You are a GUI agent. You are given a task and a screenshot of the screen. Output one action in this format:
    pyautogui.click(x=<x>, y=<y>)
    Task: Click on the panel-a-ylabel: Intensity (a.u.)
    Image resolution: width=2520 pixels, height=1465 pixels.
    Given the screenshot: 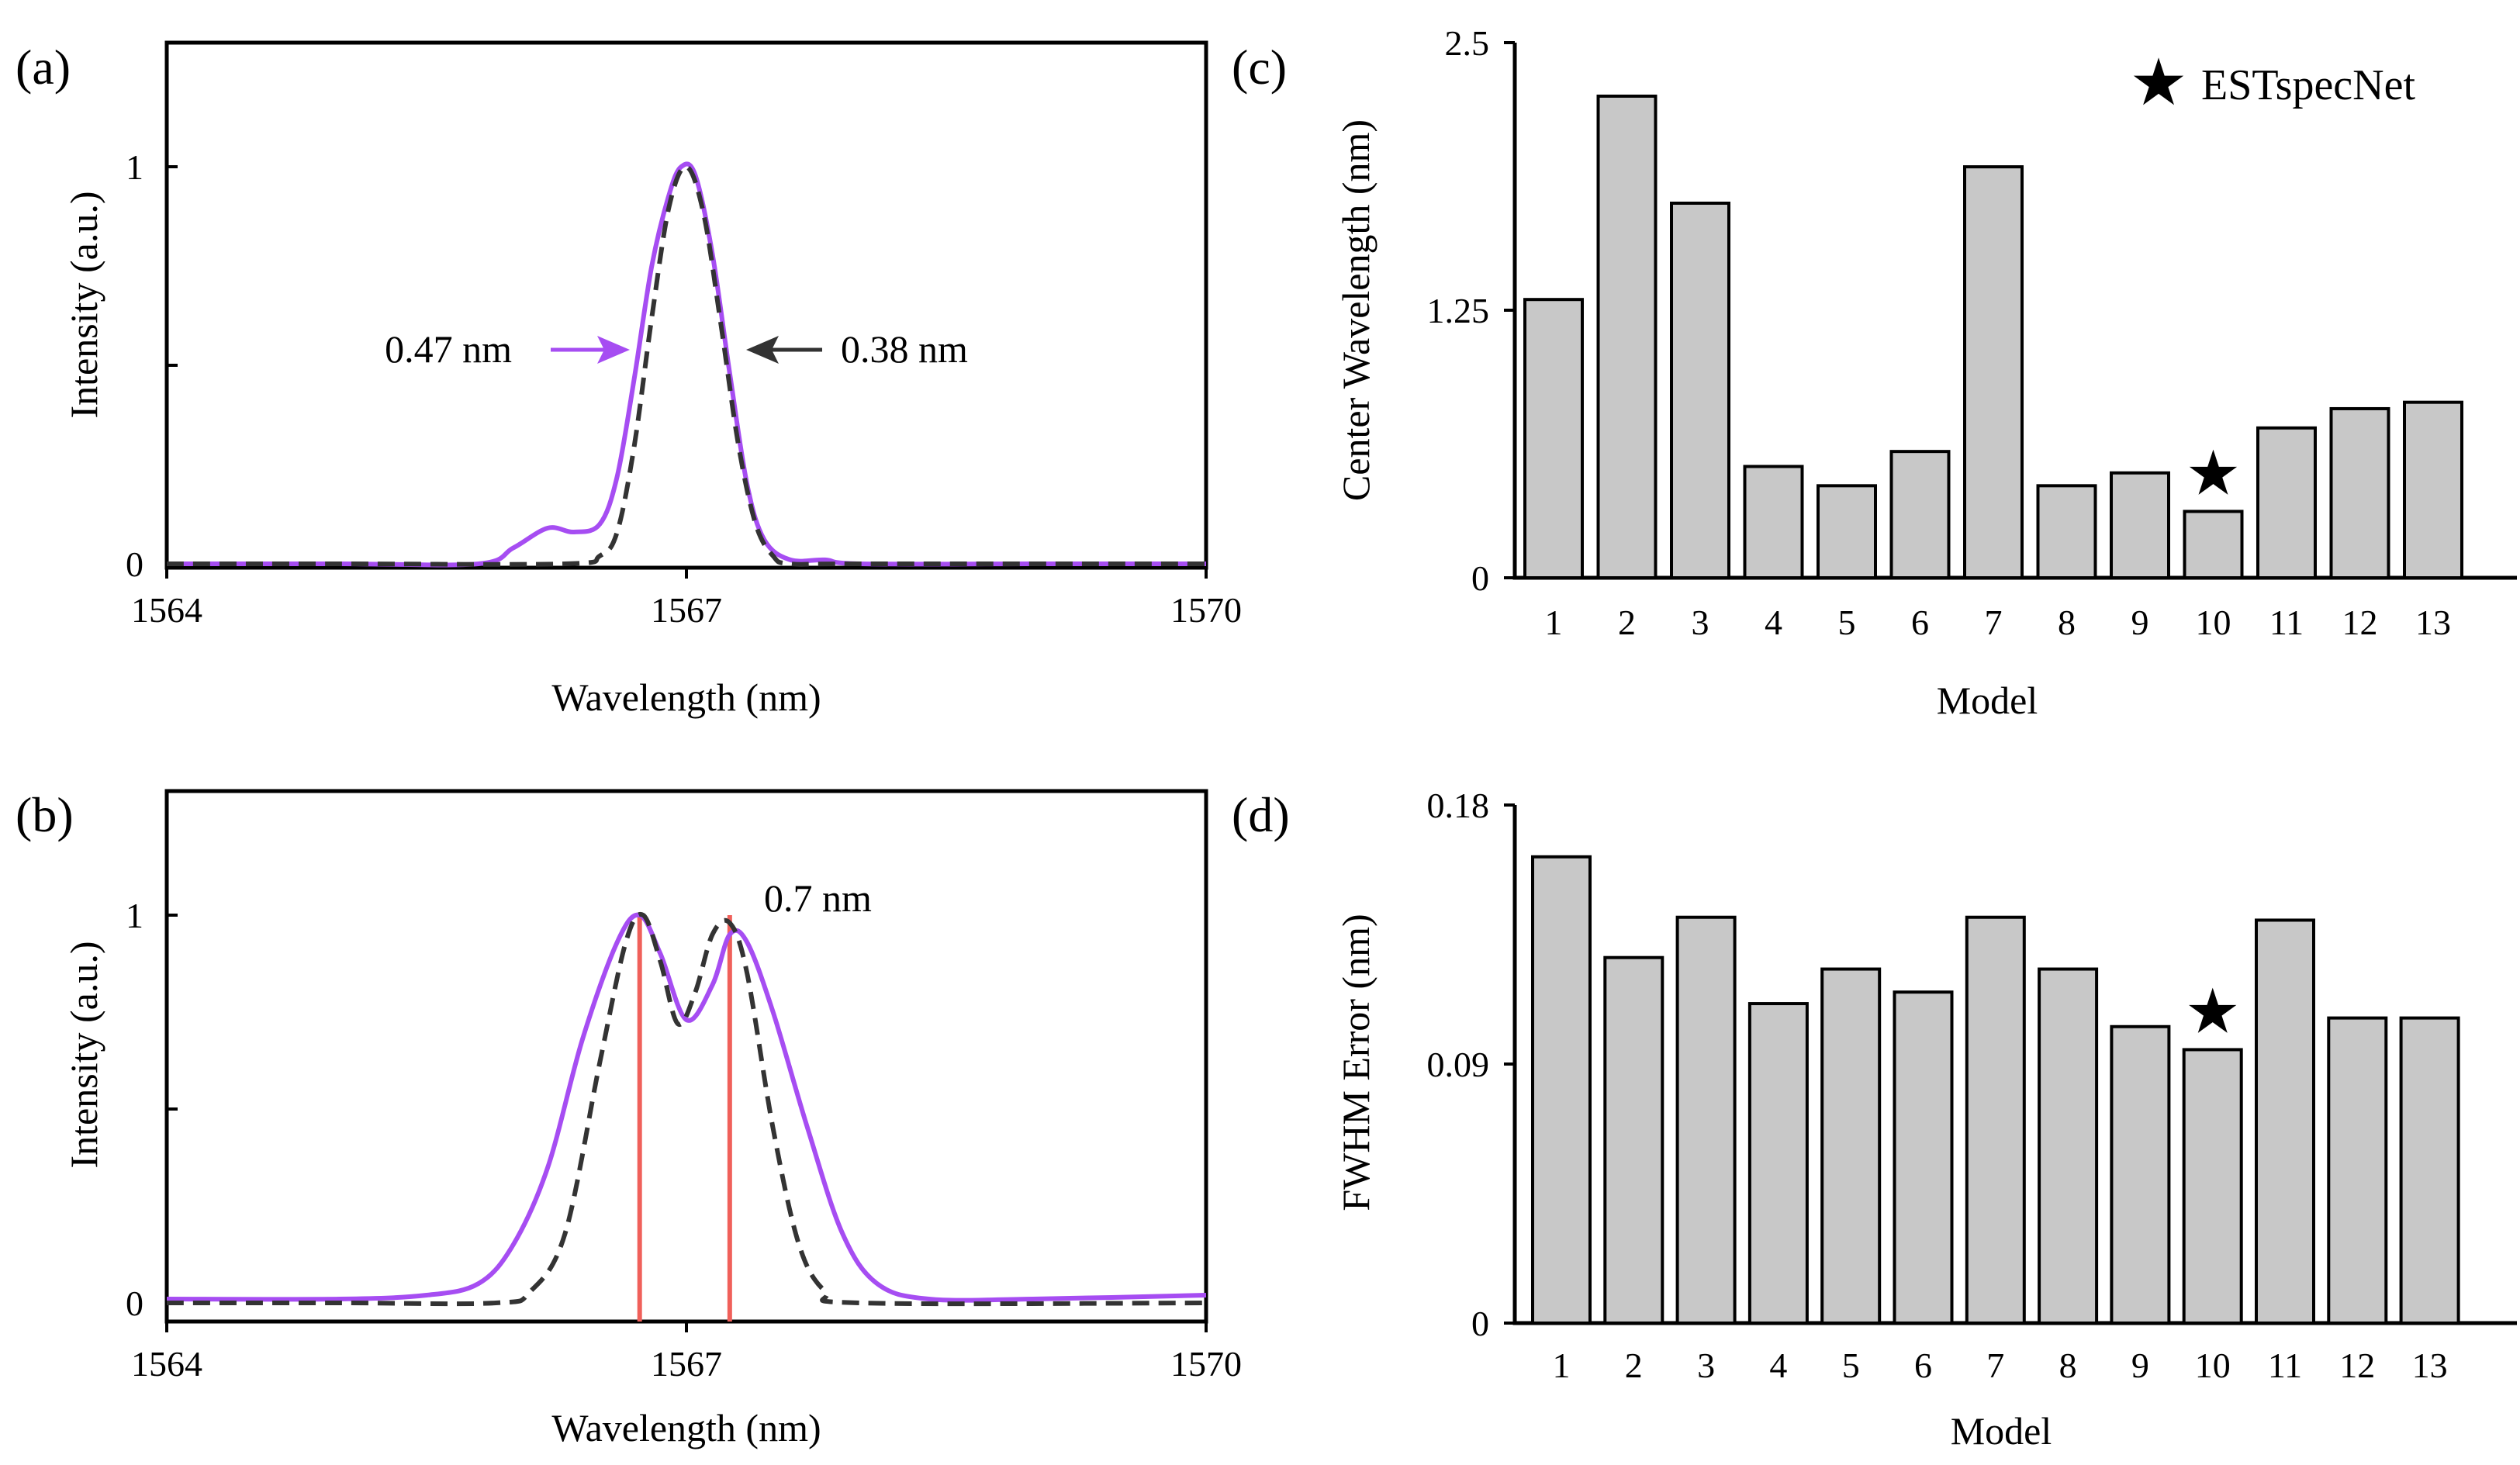 What is the action you would take?
    pyautogui.click(x=84, y=305)
    